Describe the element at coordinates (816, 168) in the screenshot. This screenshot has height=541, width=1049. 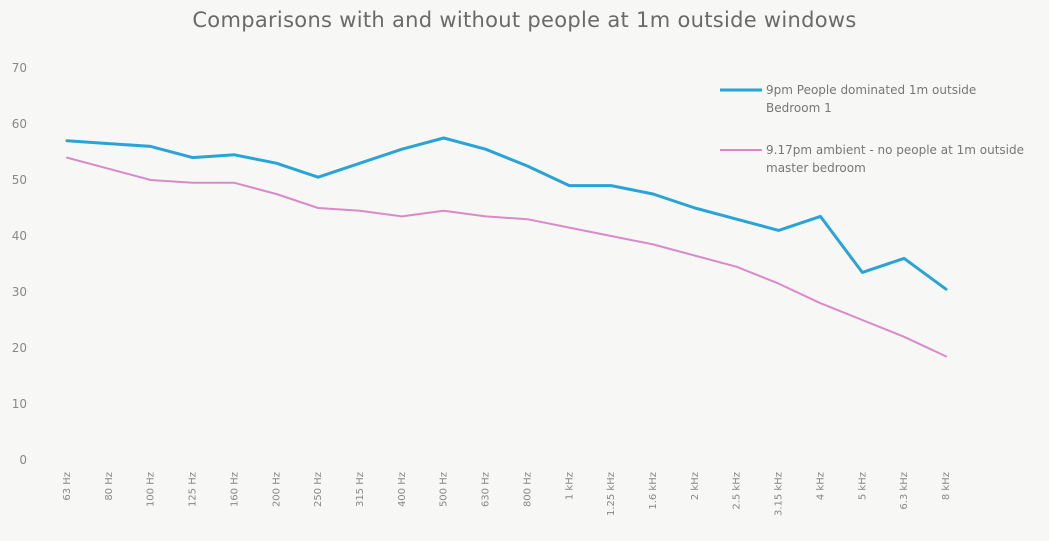
I see `legend-label: master bedroom` at that location.